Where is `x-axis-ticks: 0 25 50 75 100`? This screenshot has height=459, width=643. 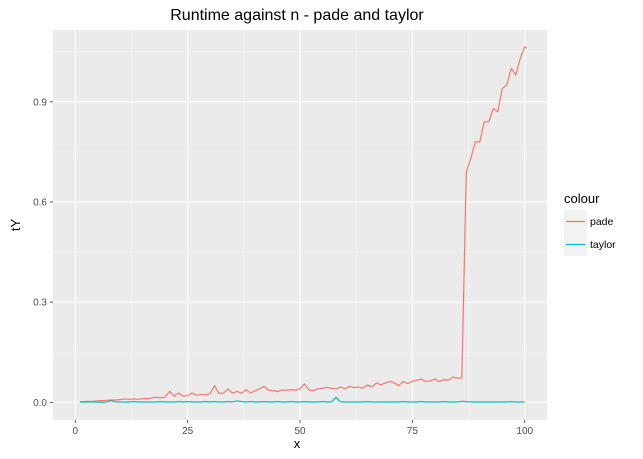 x-axis-ticks: 0 25 50 75 100 is located at coordinates (303, 428).